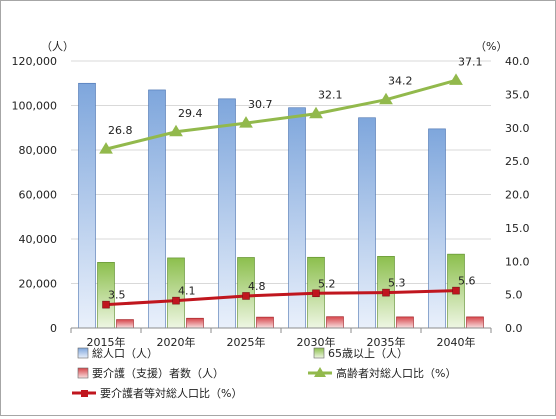 The height and width of the screenshot is (419, 556). Describe the element at coordinates (386, 342) in the screenshot. I see `x-tick-label: 2035年` at that location.